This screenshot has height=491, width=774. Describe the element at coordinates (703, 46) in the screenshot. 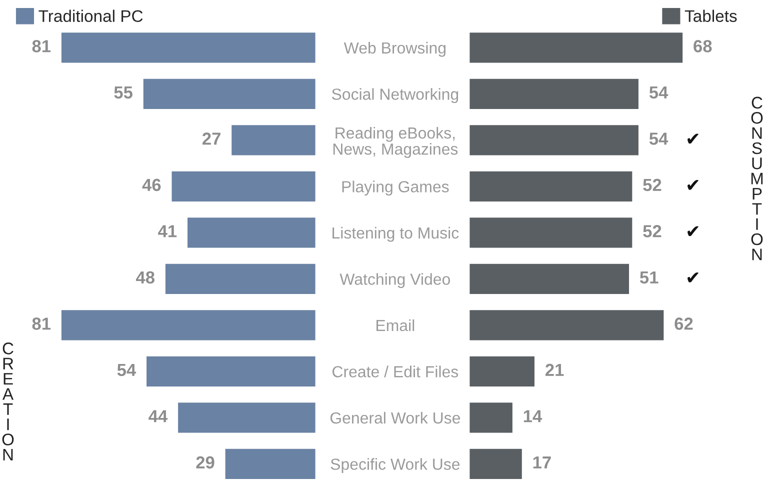

I see `data-label: 68` at that location.